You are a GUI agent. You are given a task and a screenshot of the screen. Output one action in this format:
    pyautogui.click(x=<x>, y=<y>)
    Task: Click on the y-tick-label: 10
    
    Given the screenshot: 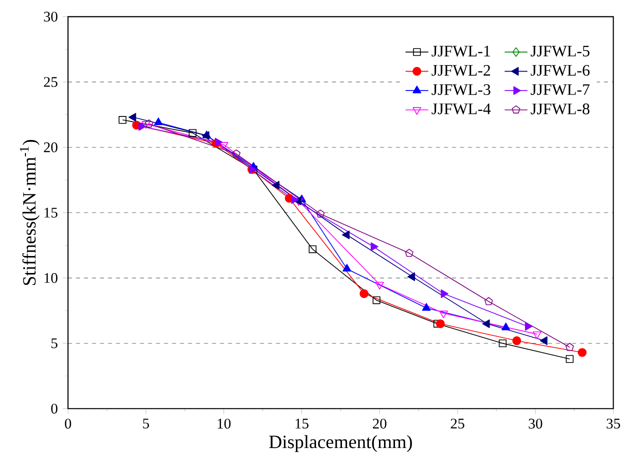 What is the action you would take?
    pyautogui.click(x=51, y=278)
    